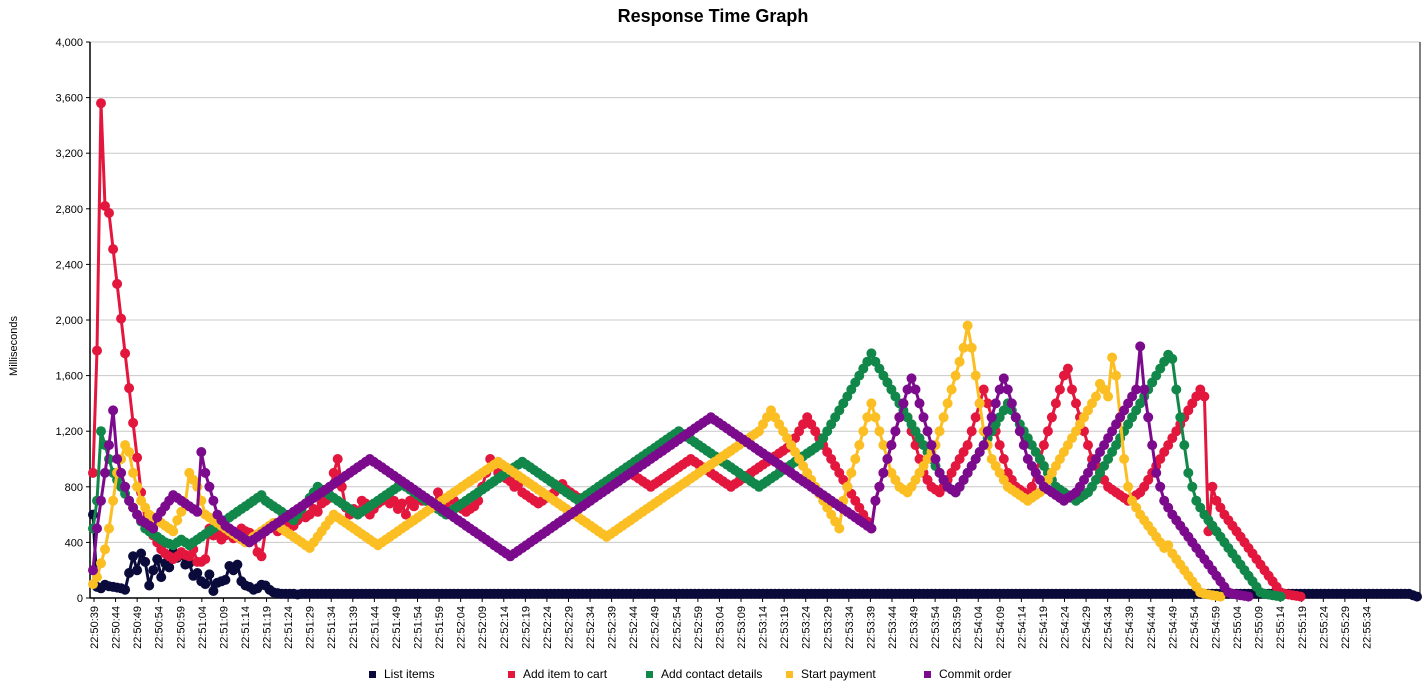 The image size is (1426, 691). What do you see at coordinates (677, 627) in the screenshot?
I see `x-tick-label: 22:52:54` at bounding box center [677, 627].